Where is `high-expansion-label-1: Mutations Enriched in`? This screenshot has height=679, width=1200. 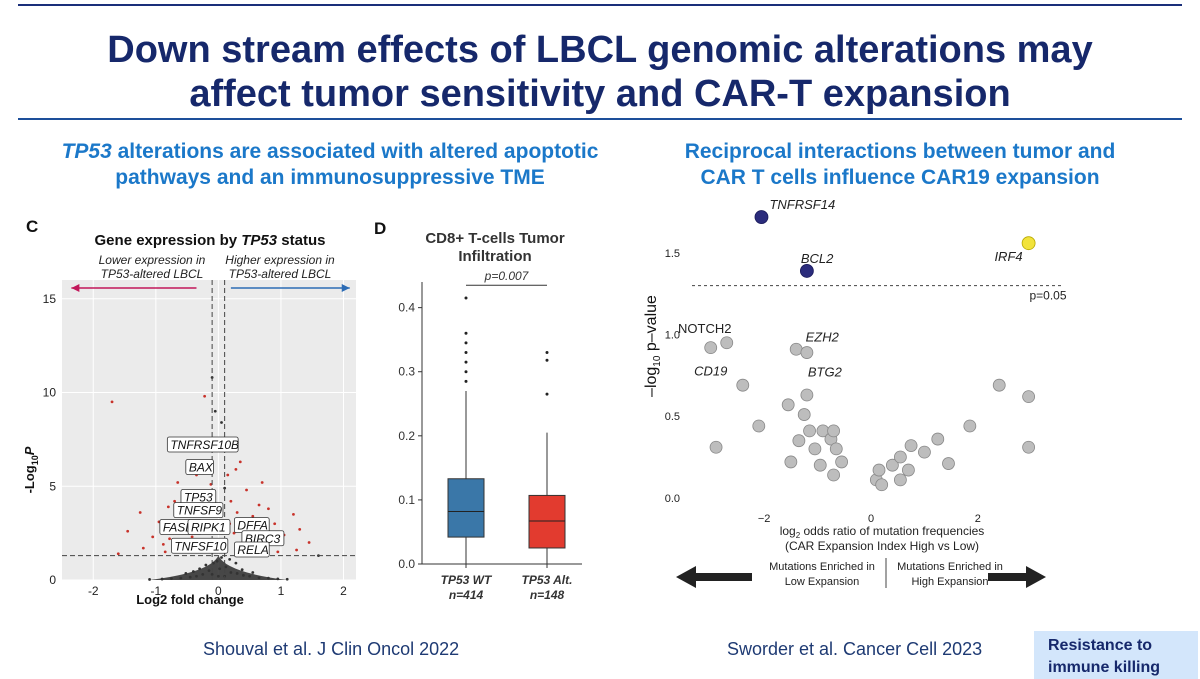 high-expansion-label-1: Mutations Enriched in is located at coordinates (950, 567).